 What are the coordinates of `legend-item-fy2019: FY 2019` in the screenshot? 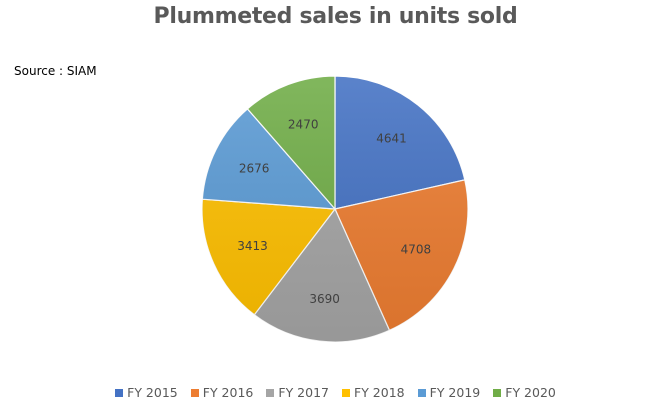 It's located at (449, 392).